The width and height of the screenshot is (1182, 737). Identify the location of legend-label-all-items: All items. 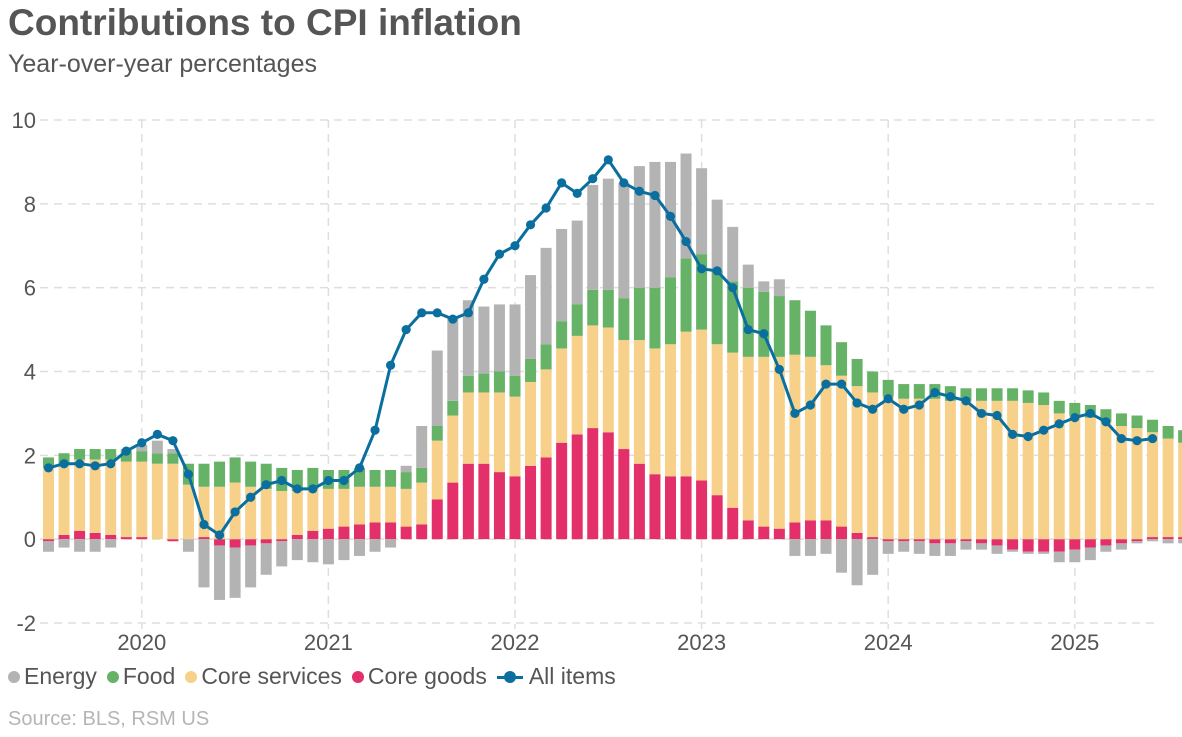
(572, 676).